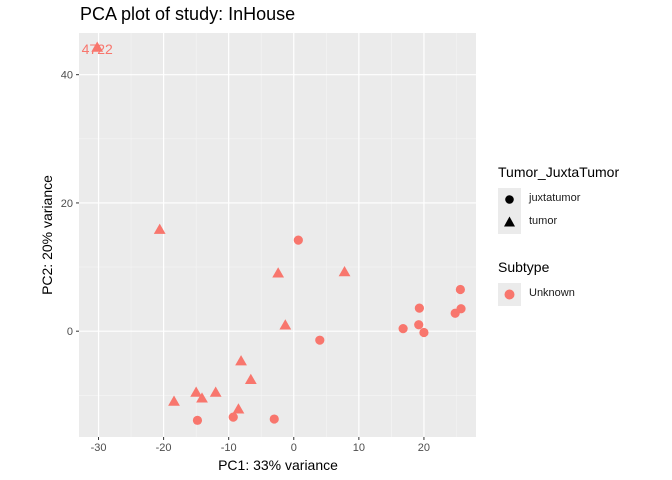  Describe the element at coordinates (67, 204) in the screenshot. I see `y-tick-label: 20` at that location.